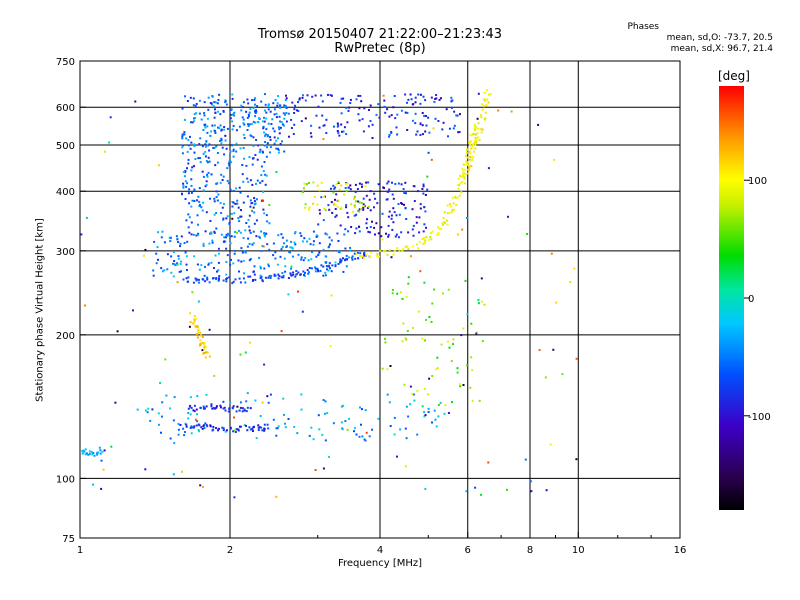 The height and width of the screenshot is (600, 800). I want to click on colorbar-tick-label: -100, so click(759, 417).